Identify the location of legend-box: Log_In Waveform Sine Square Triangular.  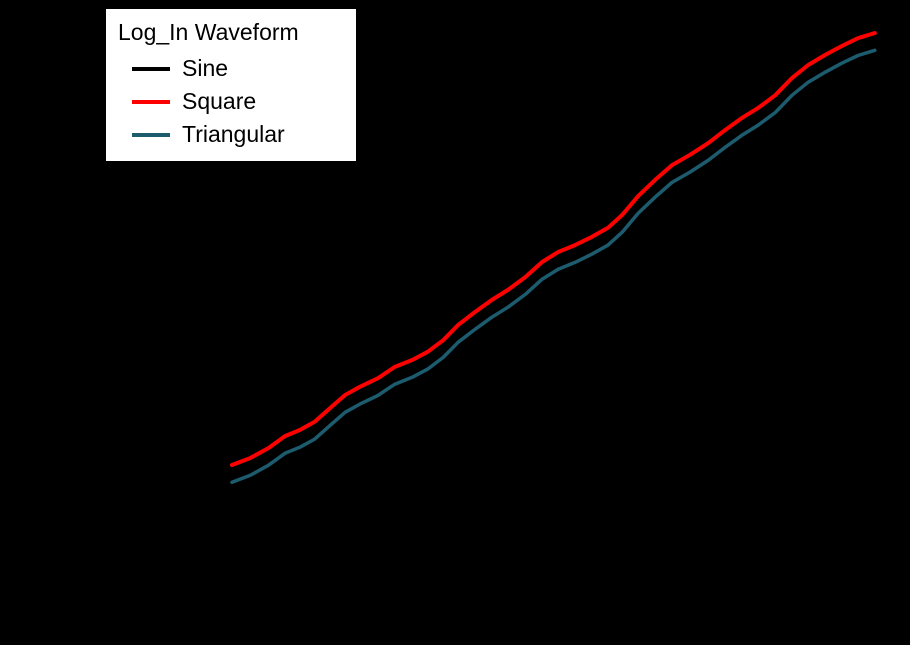
(231, 85).